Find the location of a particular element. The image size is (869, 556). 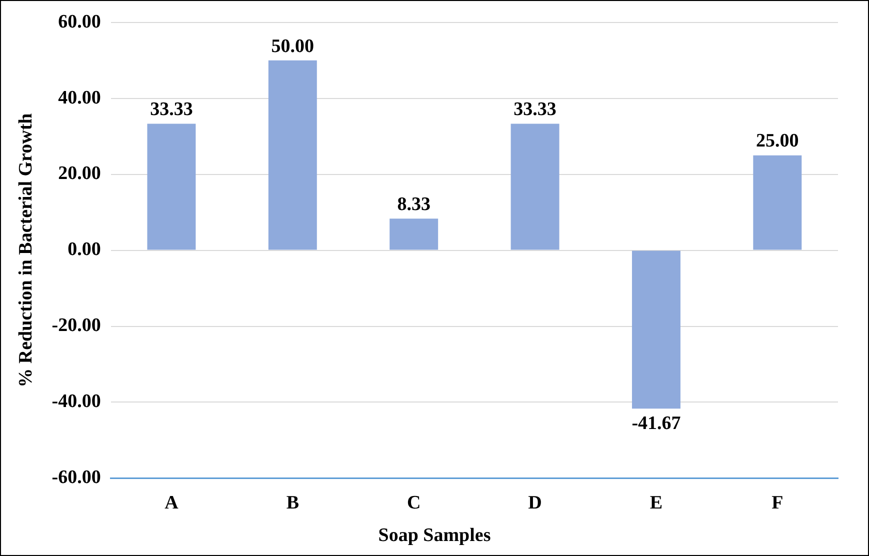

y-tick-label: 0.00 is located at coordinates (84, 249).